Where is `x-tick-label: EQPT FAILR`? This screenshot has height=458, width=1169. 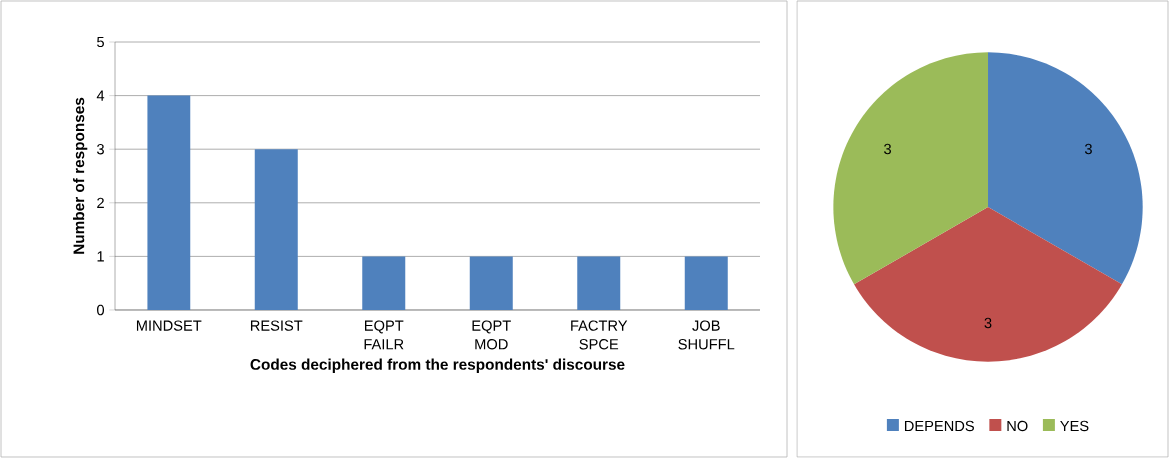 x-tick-label: EQPT FAILR is located at coordinates (384, 335).